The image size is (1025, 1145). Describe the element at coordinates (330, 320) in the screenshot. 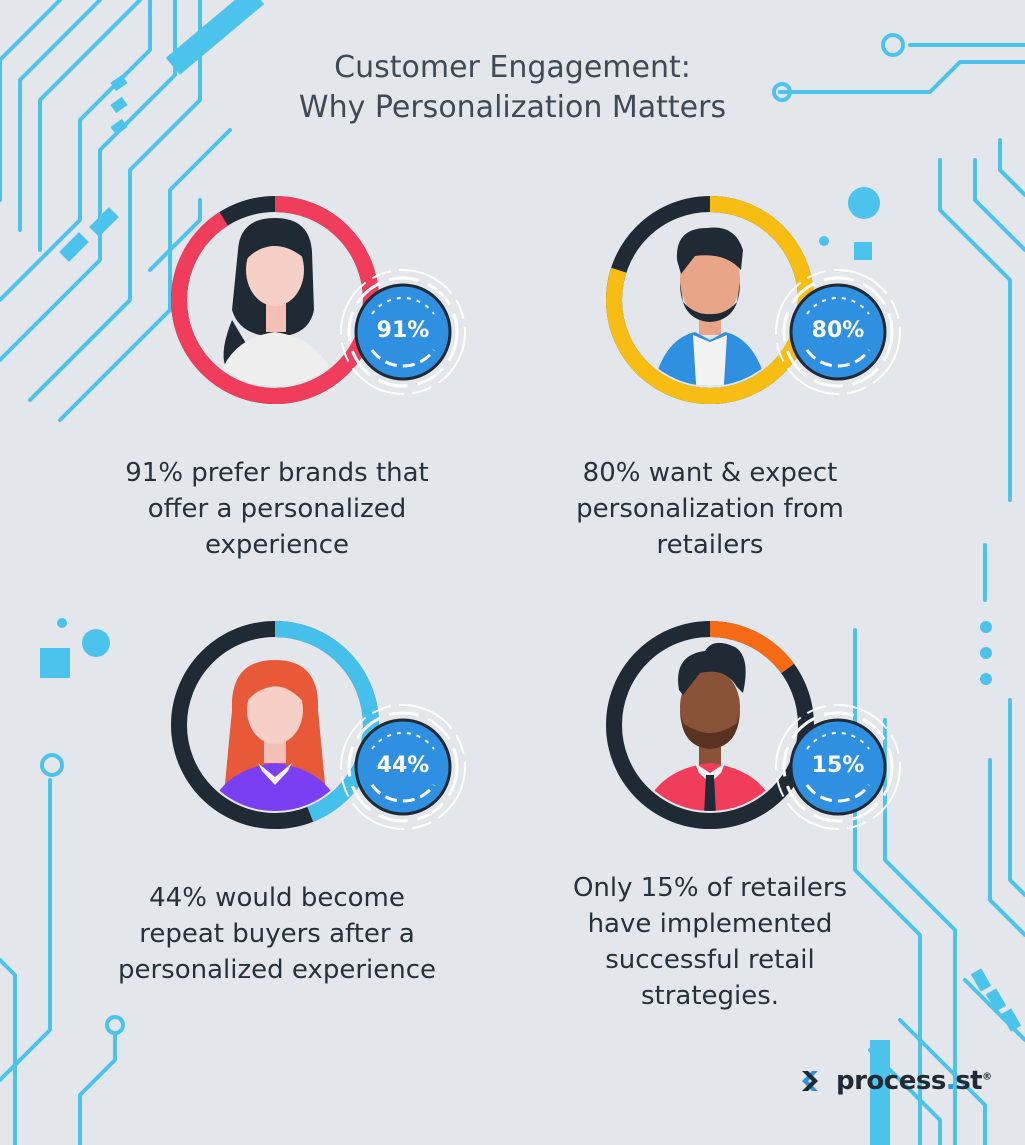

I see `stat-card-91: 91%` at that location.